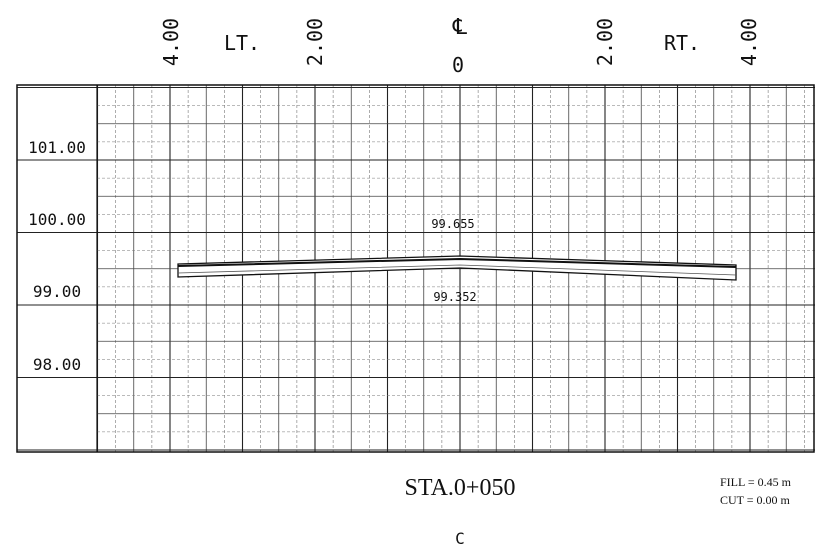  Describe the element at coordinates (452, 224) in the screenshot. I see `elevation-annotation: 99.655` at that location.